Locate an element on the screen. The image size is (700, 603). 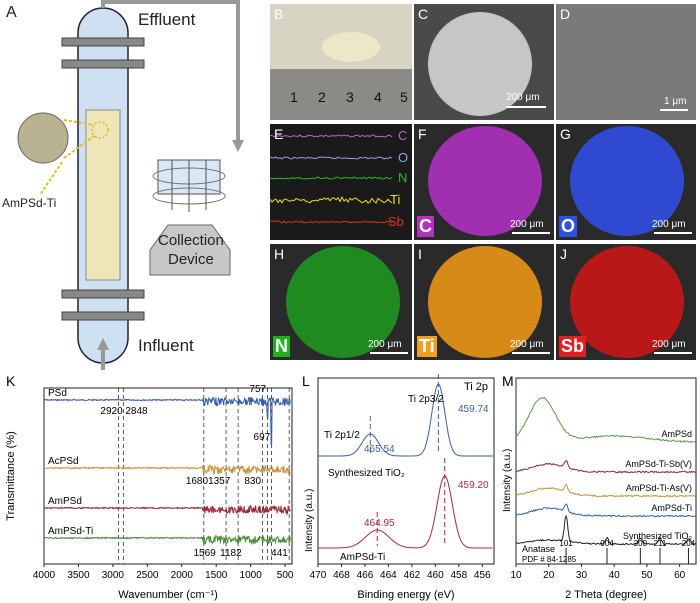
x-tick-label: 456 is located at coordinates (482, 575).